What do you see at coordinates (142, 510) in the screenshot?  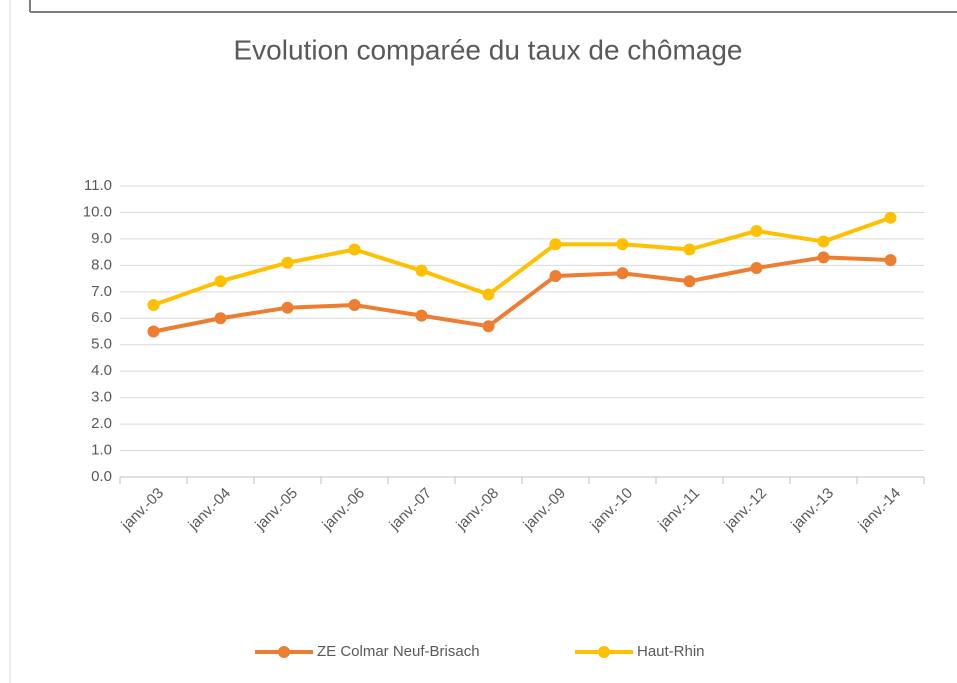 I see `x-tick-label: janv.-03` at bounding box center [142, 510].